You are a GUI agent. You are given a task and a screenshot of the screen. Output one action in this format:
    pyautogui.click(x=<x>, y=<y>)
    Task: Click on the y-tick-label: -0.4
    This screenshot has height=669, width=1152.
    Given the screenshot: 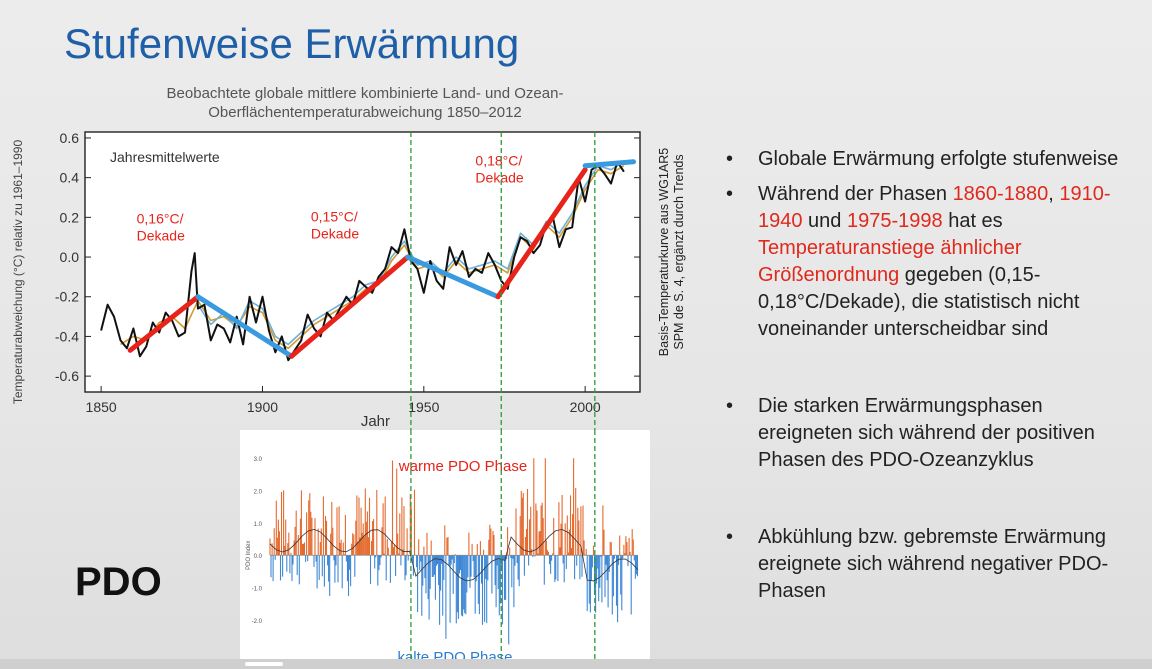 What is the action you would take?
    pyautogui.click(x=67, y=336)
    